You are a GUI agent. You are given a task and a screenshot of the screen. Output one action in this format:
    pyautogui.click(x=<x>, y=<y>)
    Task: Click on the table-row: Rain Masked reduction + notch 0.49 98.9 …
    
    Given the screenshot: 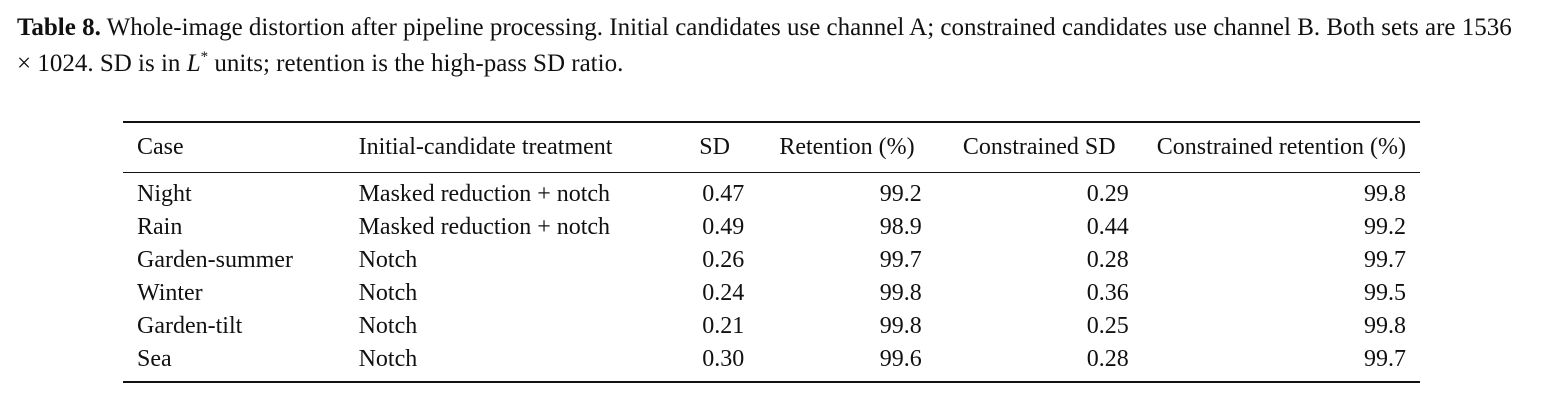 What is the action you would take?
    pyautogui.click(x=771, y=227)
    